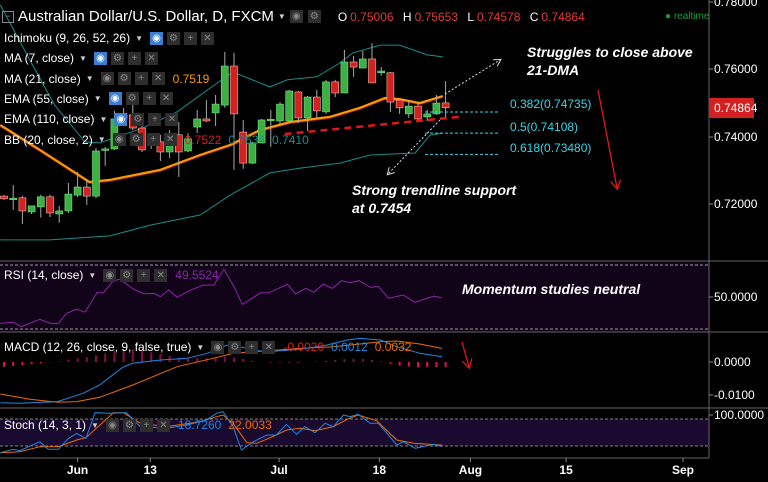 The image size is (768, 482). Describe the element at coordinates (45, 425) in the screenshot. I see `indicator-label: Stoch (14, 3, 1)` at that location.